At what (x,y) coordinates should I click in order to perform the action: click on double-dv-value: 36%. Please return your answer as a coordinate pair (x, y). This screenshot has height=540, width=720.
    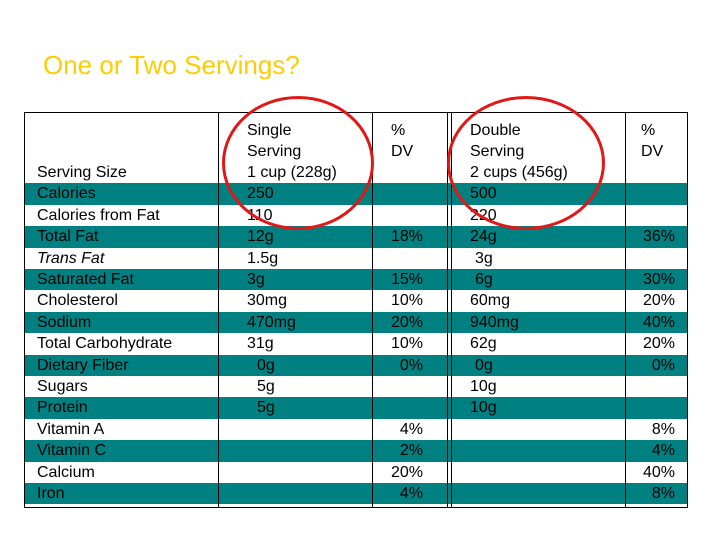
    Looking at the image, I should click on (658, 237).